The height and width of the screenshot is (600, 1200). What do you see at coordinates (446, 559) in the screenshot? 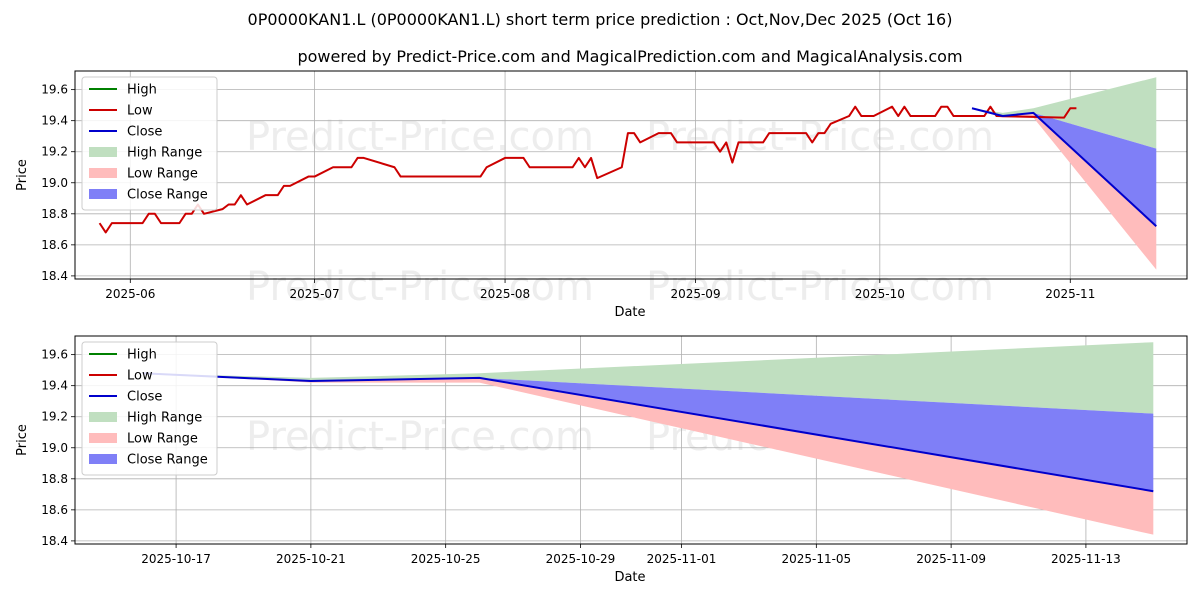
I see `x-tick-label: 2025-10-25` at bounding box center [446, 559].